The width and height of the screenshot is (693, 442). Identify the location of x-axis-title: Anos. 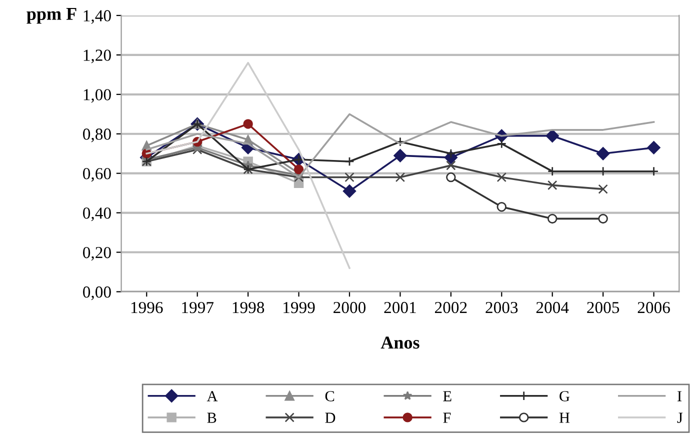
(400, 342).